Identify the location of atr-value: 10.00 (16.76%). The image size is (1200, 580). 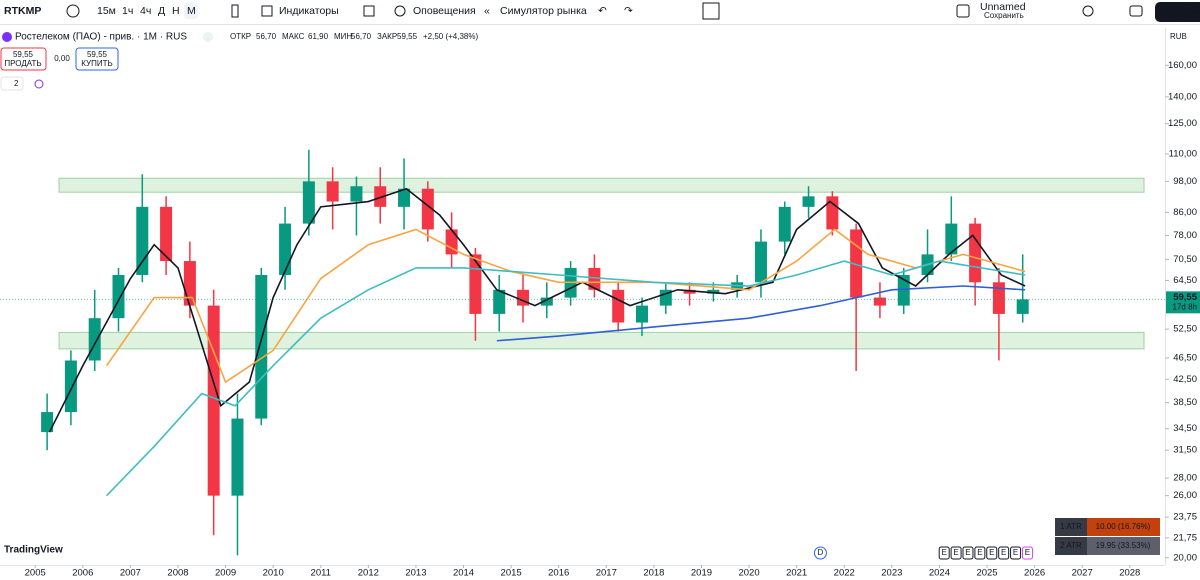
(1123, 526).